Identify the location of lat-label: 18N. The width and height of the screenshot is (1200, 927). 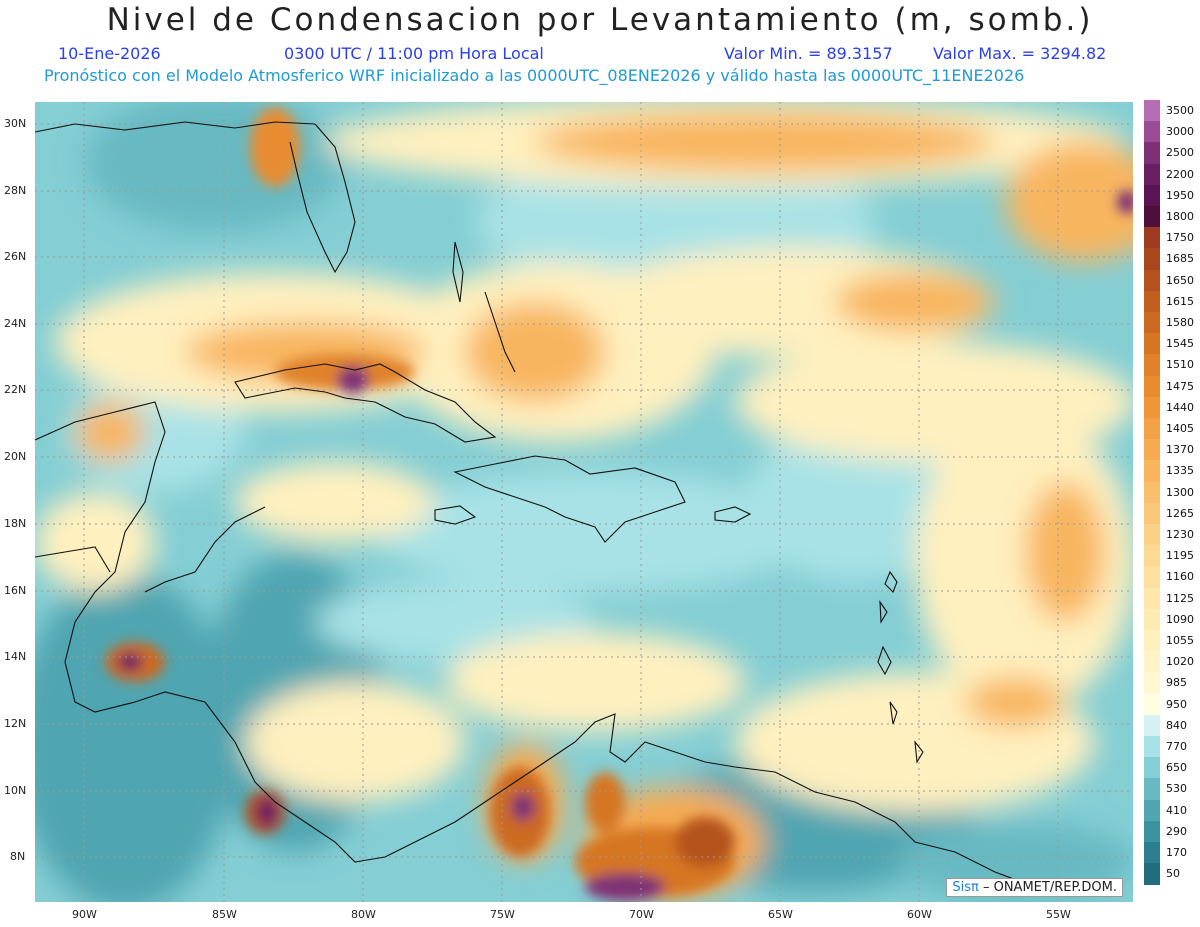
(15, 523).